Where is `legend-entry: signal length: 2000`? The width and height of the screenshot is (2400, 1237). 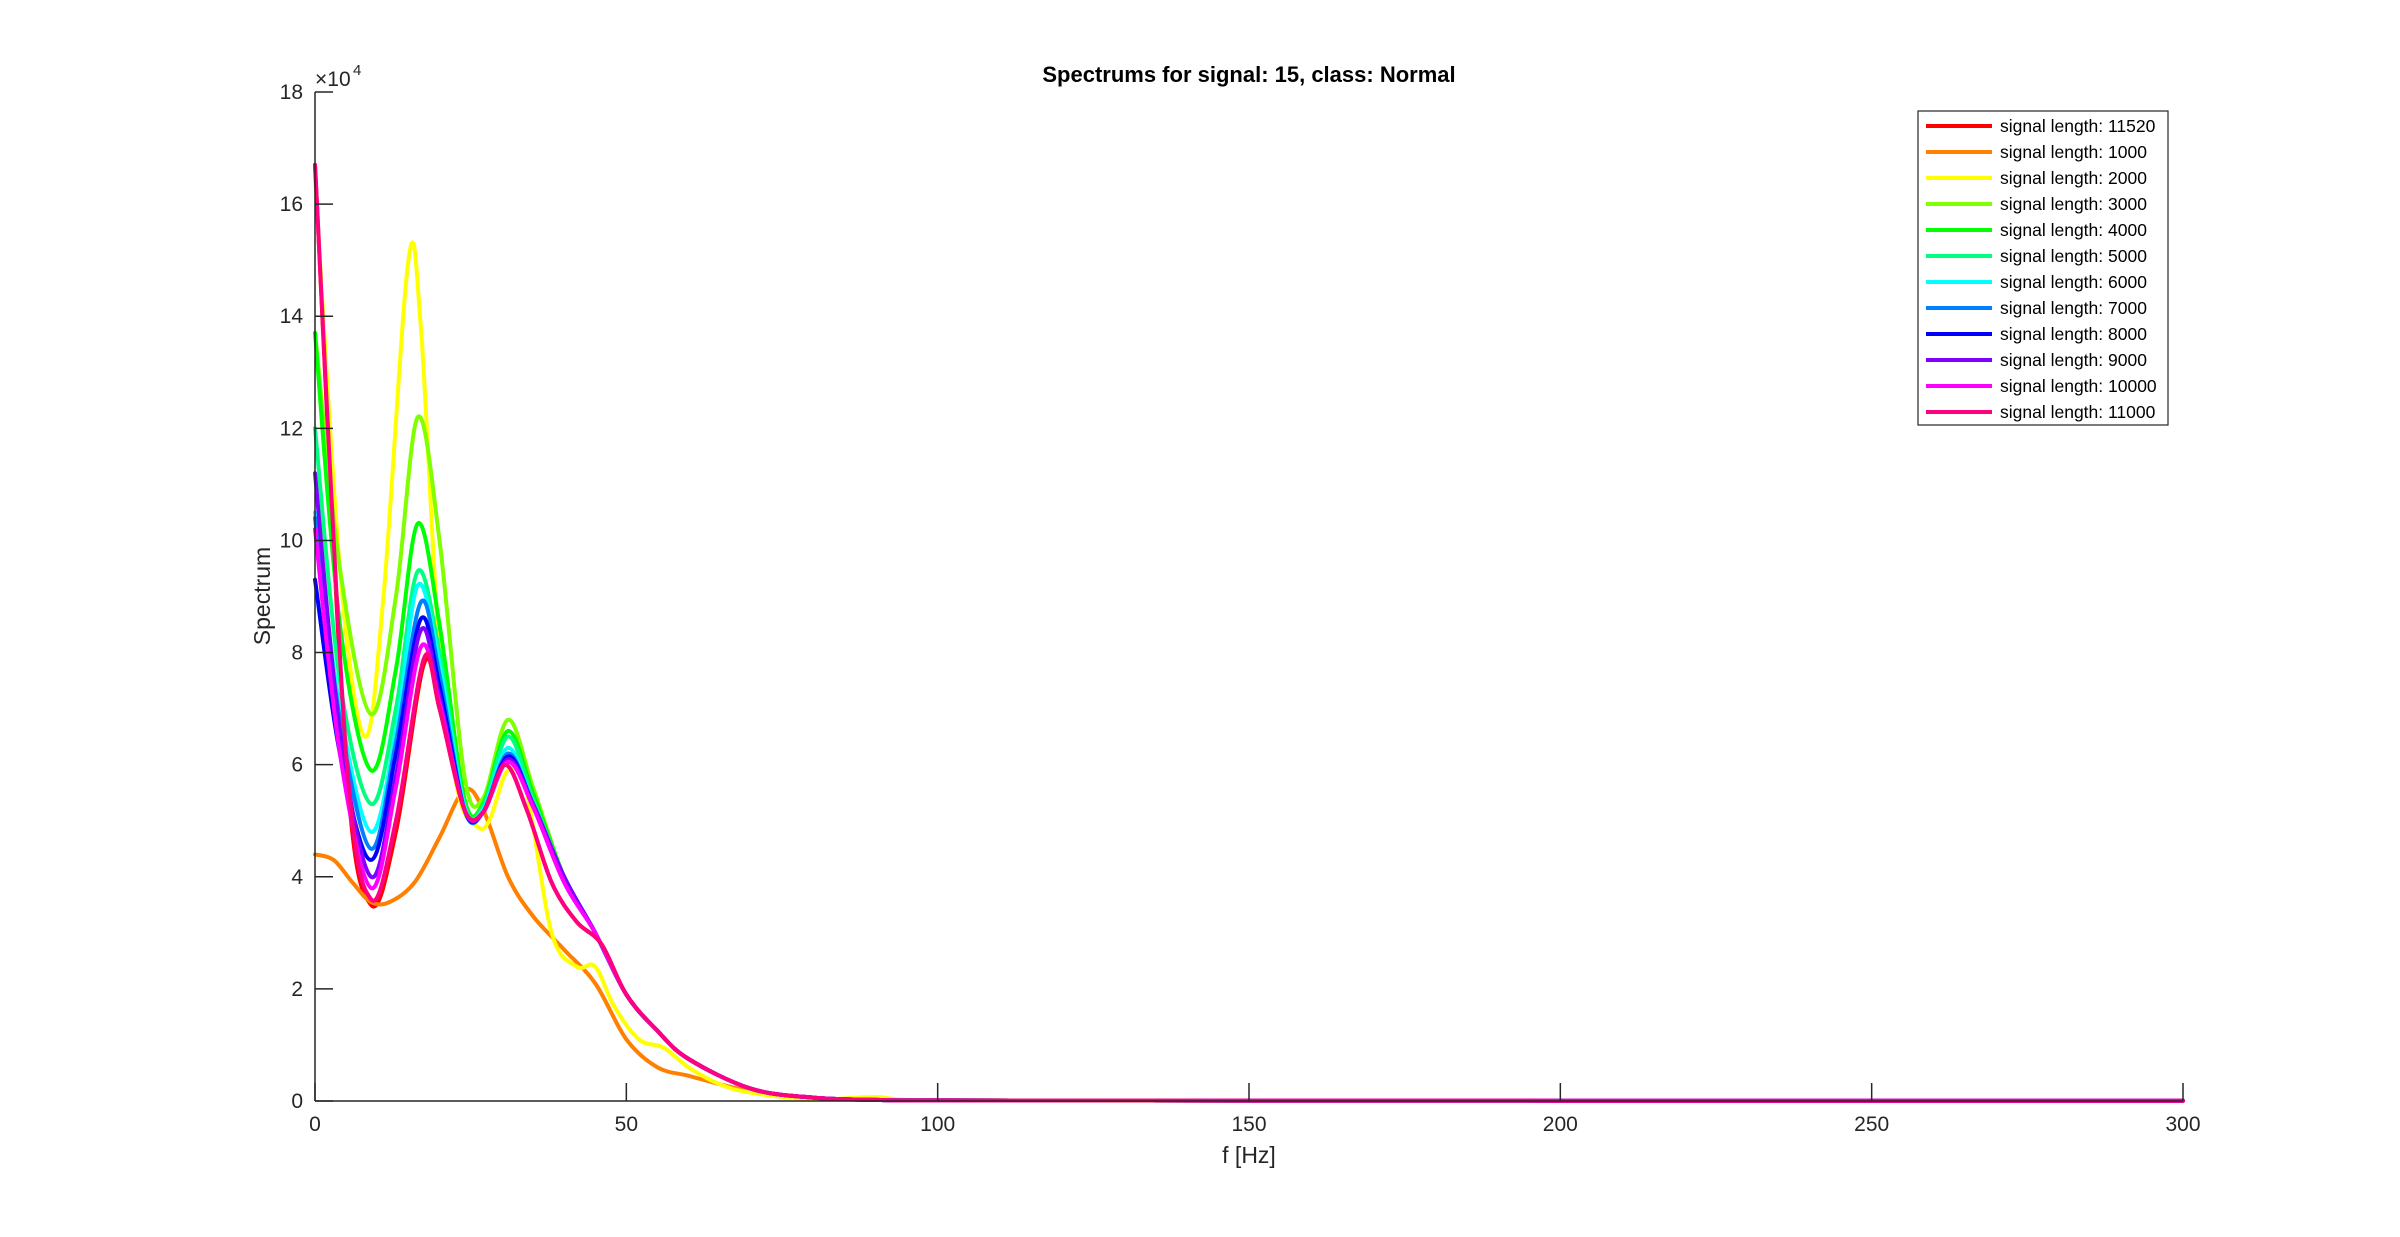 legend-entry: signal length: 2000 is located at coordinates (2073, 178).